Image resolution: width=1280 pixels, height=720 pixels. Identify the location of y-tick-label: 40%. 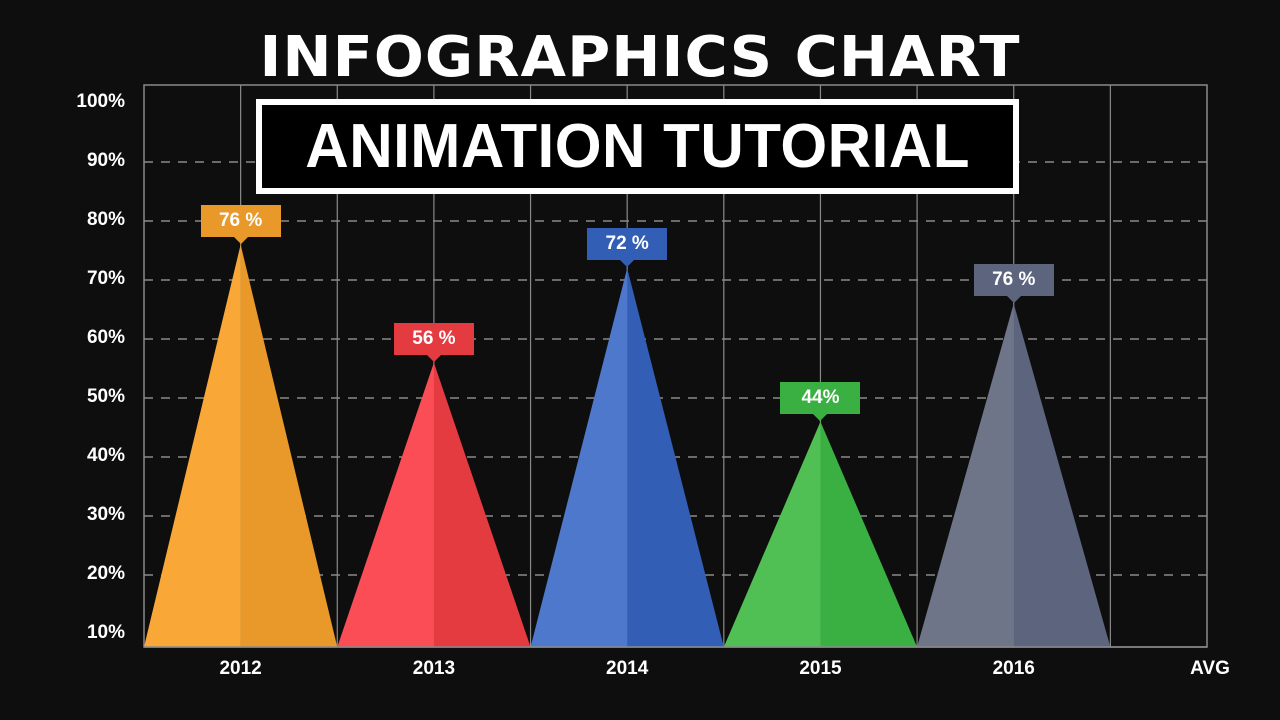
(105, 455).